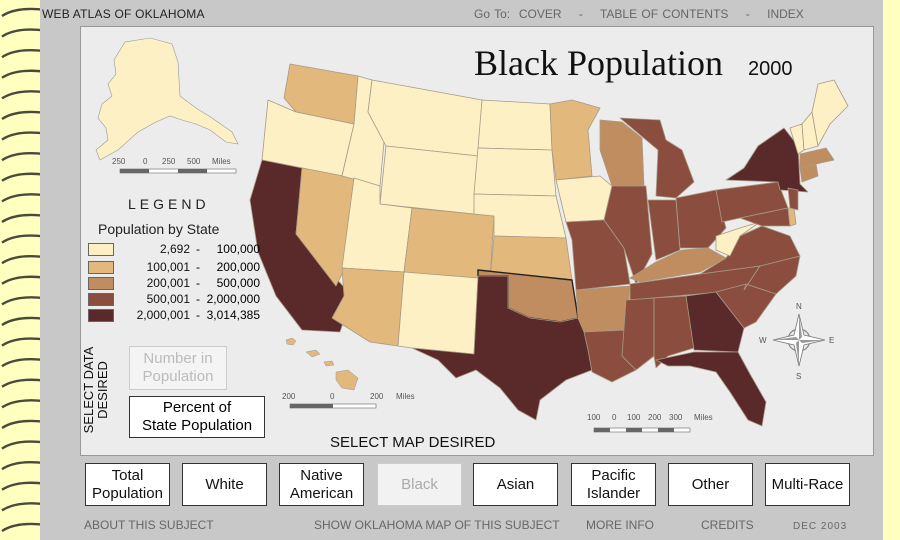  I want to click on alaska-scale-bar: 250 0 250 500 Miles, so click(174, 165).